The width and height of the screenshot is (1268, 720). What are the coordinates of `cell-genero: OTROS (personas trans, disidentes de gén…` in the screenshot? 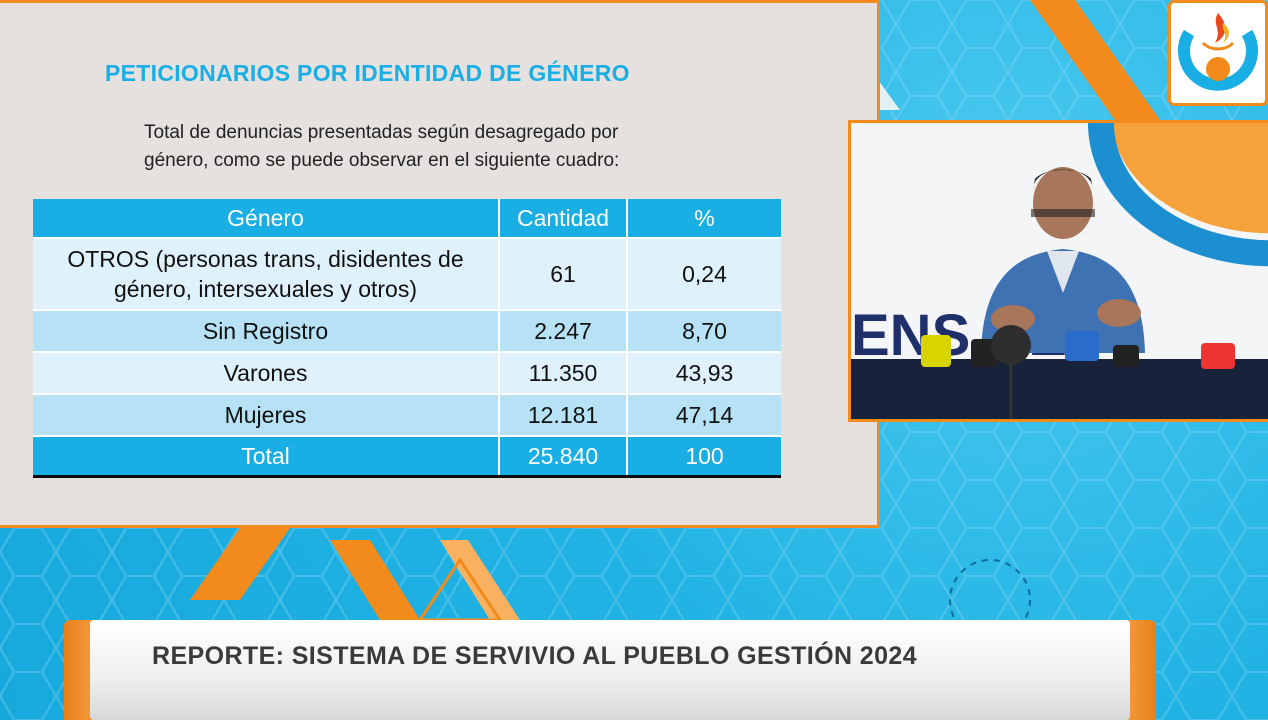 It's located at (266, 273).